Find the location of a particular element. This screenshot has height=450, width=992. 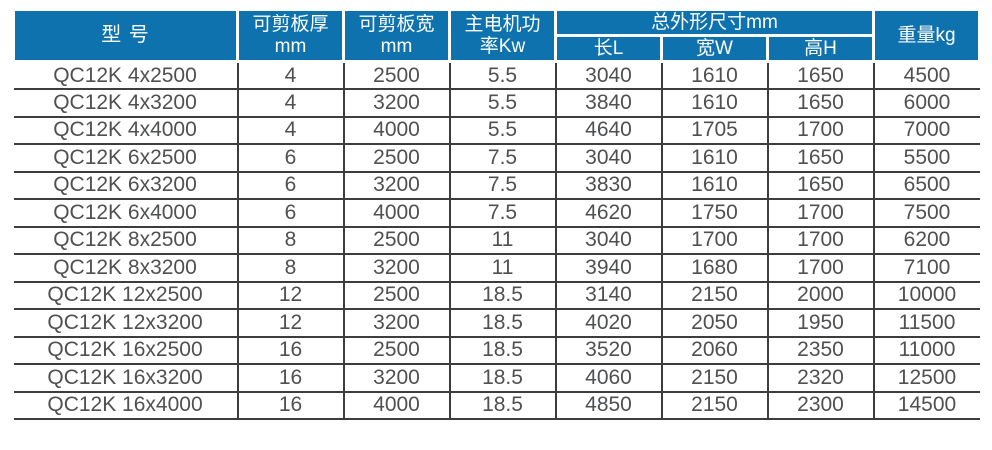

cell-length: 3940 is located at coordinates (608, 268).